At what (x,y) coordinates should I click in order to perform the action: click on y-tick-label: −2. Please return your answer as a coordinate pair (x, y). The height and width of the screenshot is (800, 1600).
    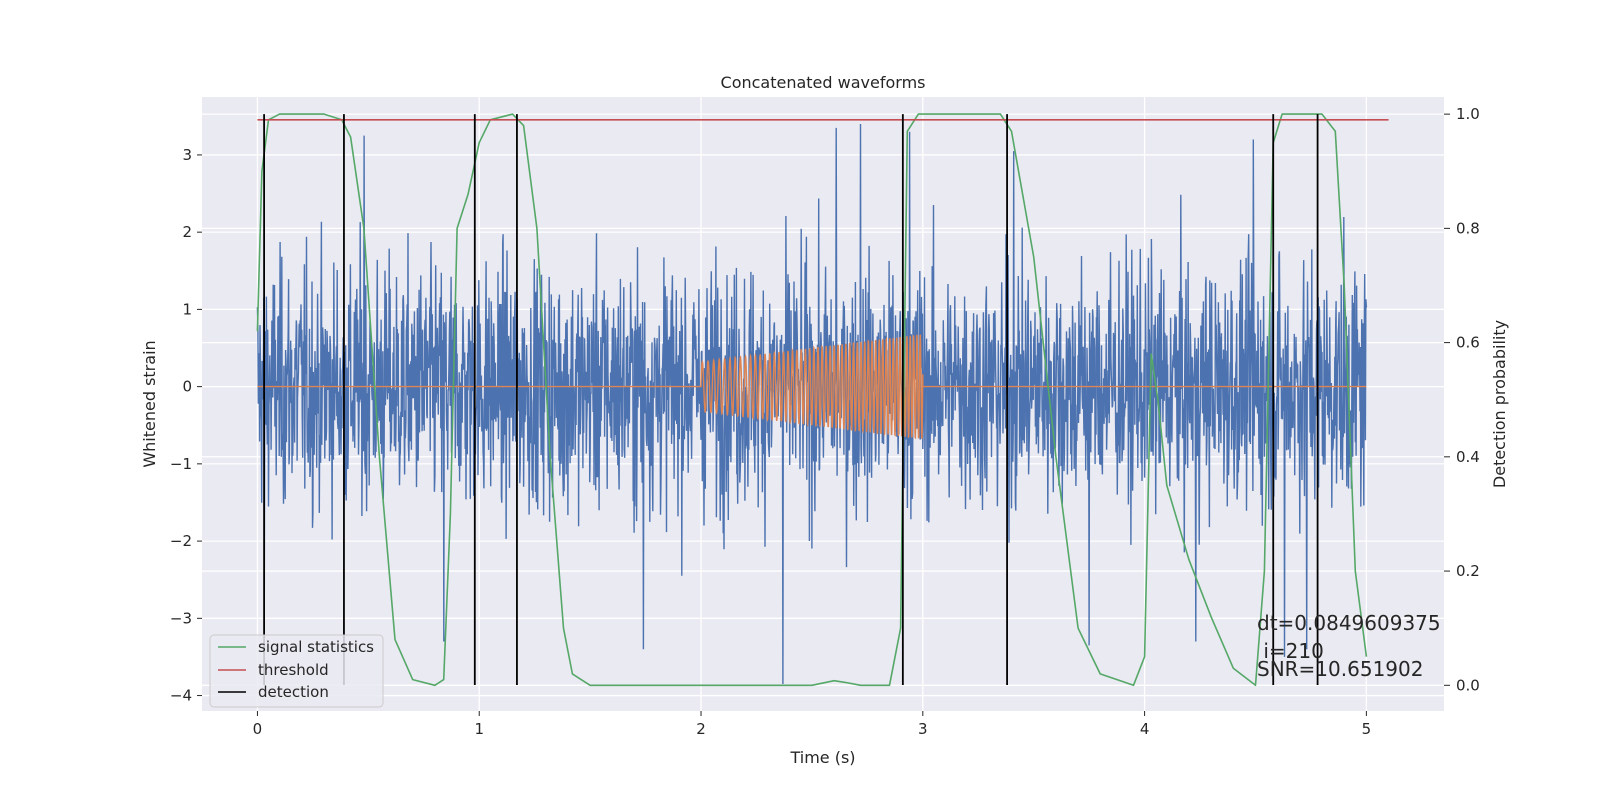
    Looking at the image, I should click on (181, 541).